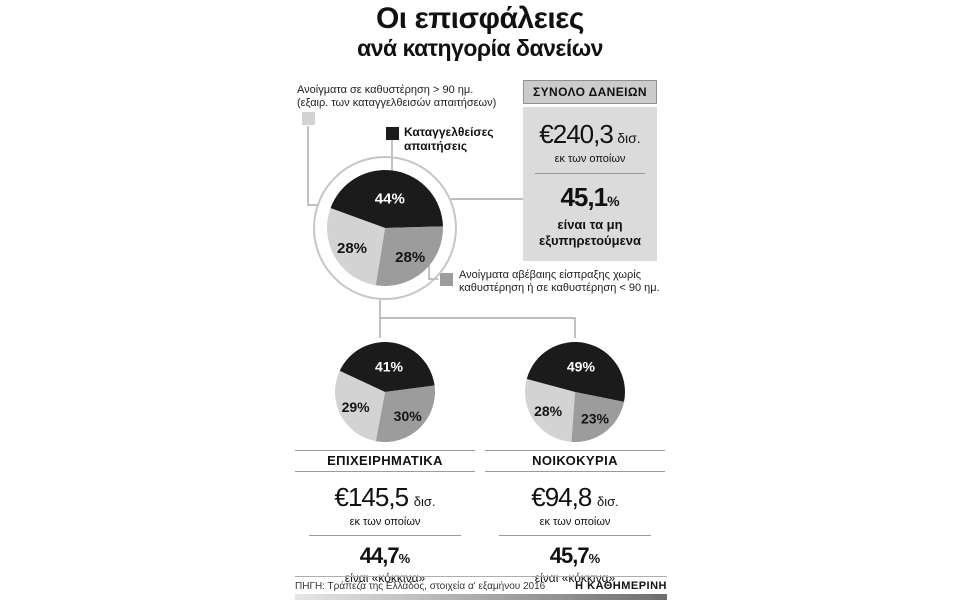 The height and width of the screenshot is (600, 960). What do you see at coordinates (561, 497) in the screenshot?
I see `households-amount: €94,8` at bounding box center [561, 497].